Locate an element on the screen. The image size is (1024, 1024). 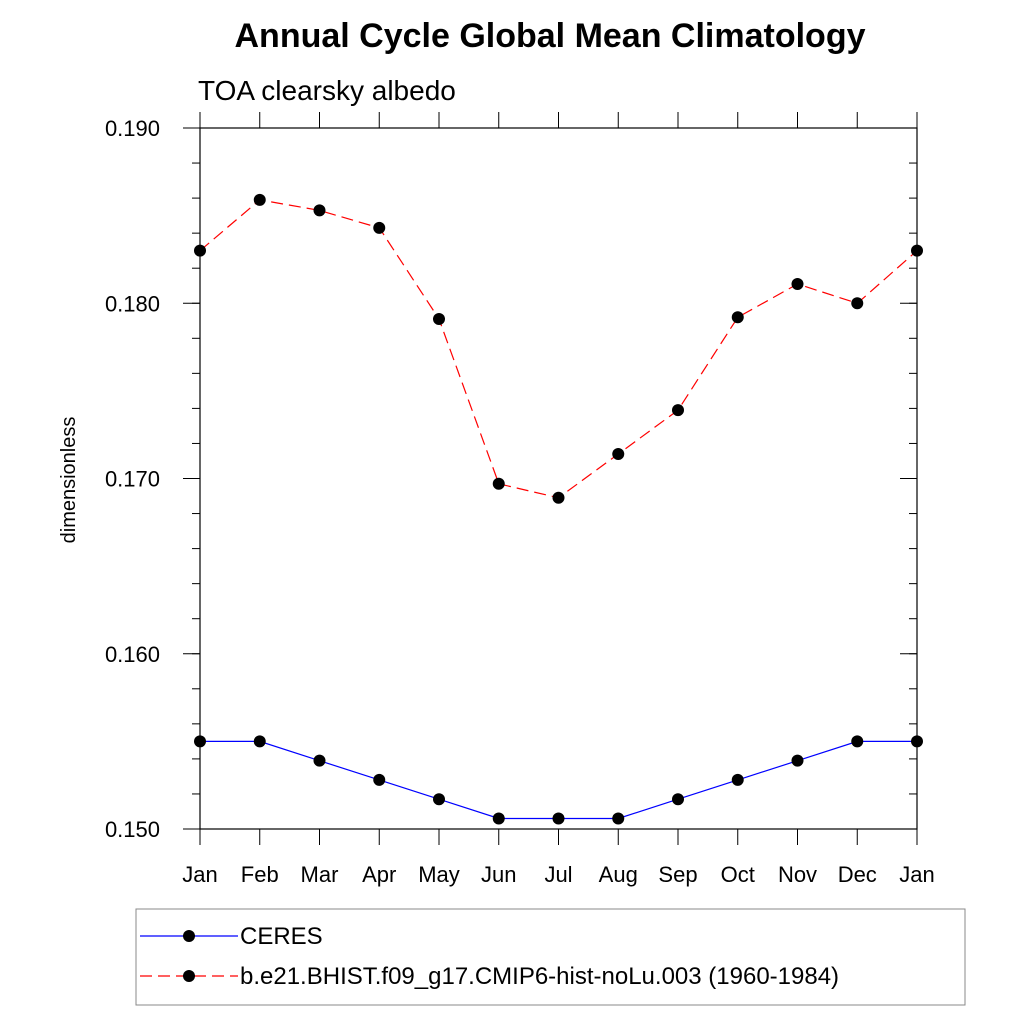
x-tick-label: Jul is located at coordinates (558, 874).